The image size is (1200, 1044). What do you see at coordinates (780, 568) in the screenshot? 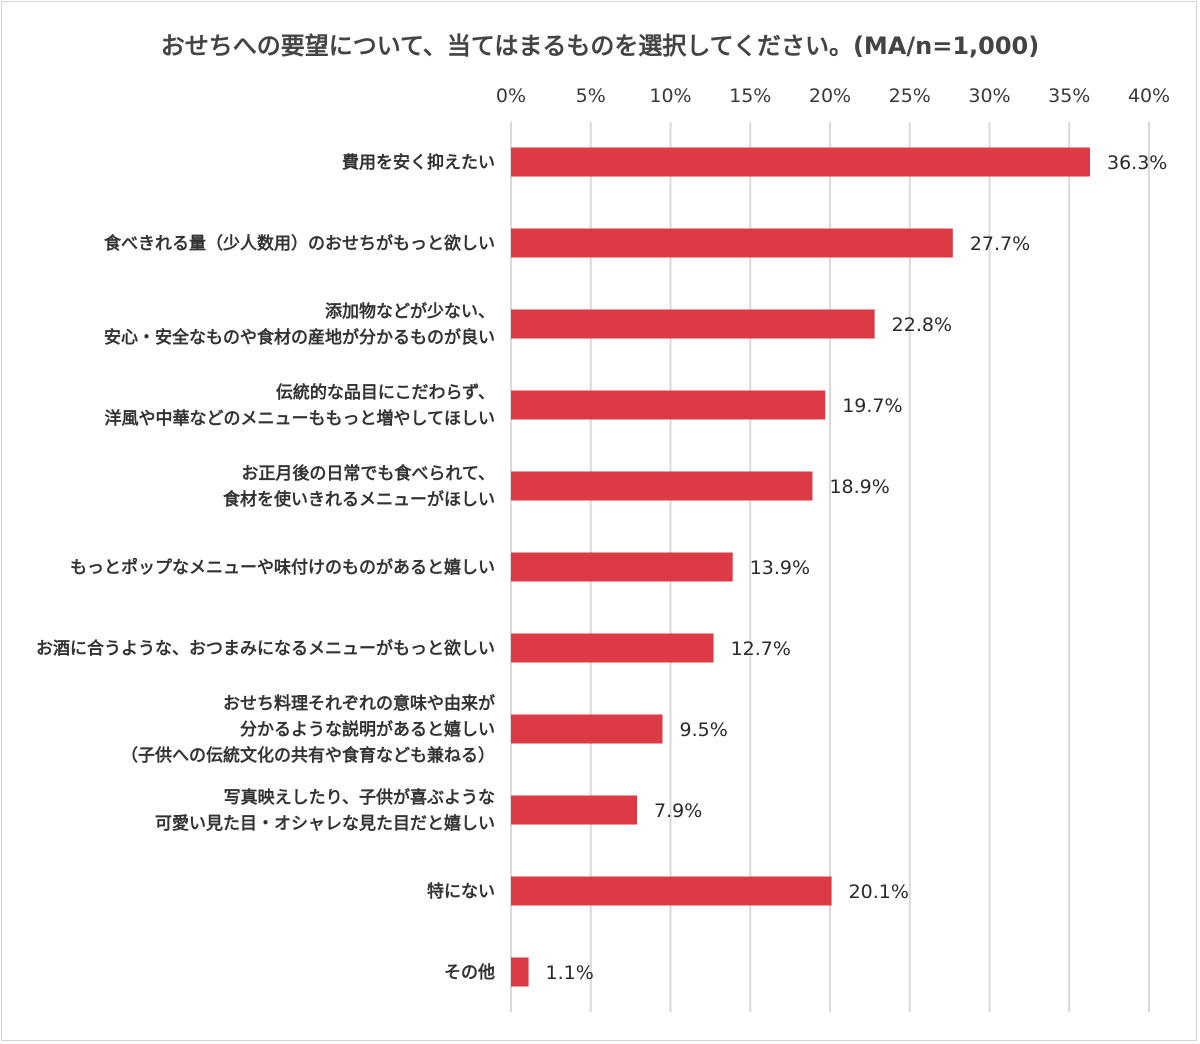
I see `data-label: 13.9%` at bounding box center [780, 568].